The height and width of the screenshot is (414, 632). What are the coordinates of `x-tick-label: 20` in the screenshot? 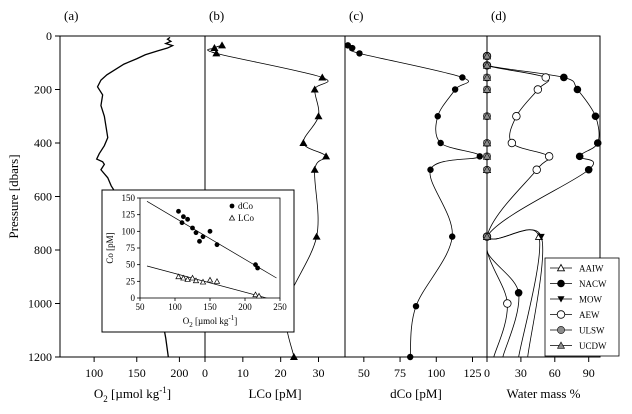 It's located at (281, 373).